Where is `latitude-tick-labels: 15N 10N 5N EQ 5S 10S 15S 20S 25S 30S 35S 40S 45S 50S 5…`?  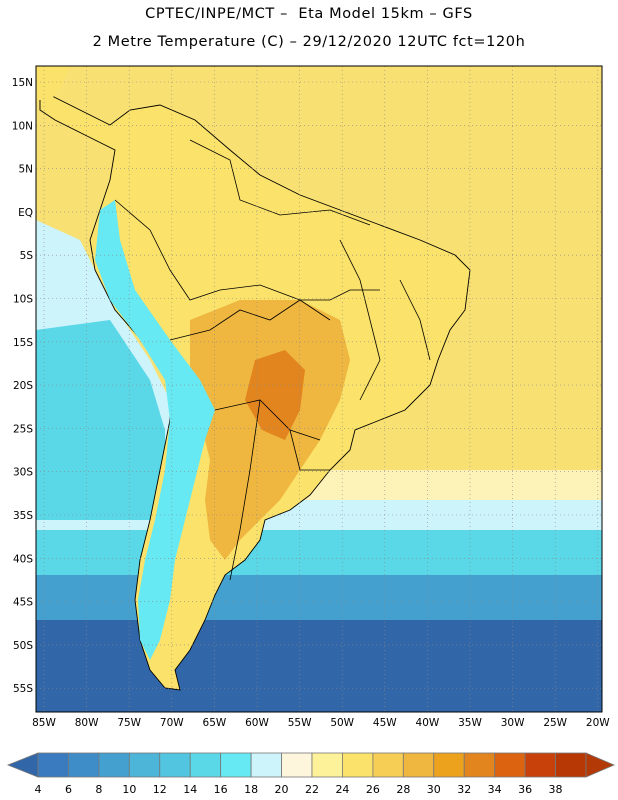 latitude-tick-labels: 15N 10N 5N EQ 5S 10S 15S 20S 25S 30S 35S 40S 45S 50S 5… is located at coordinates (23, 386).